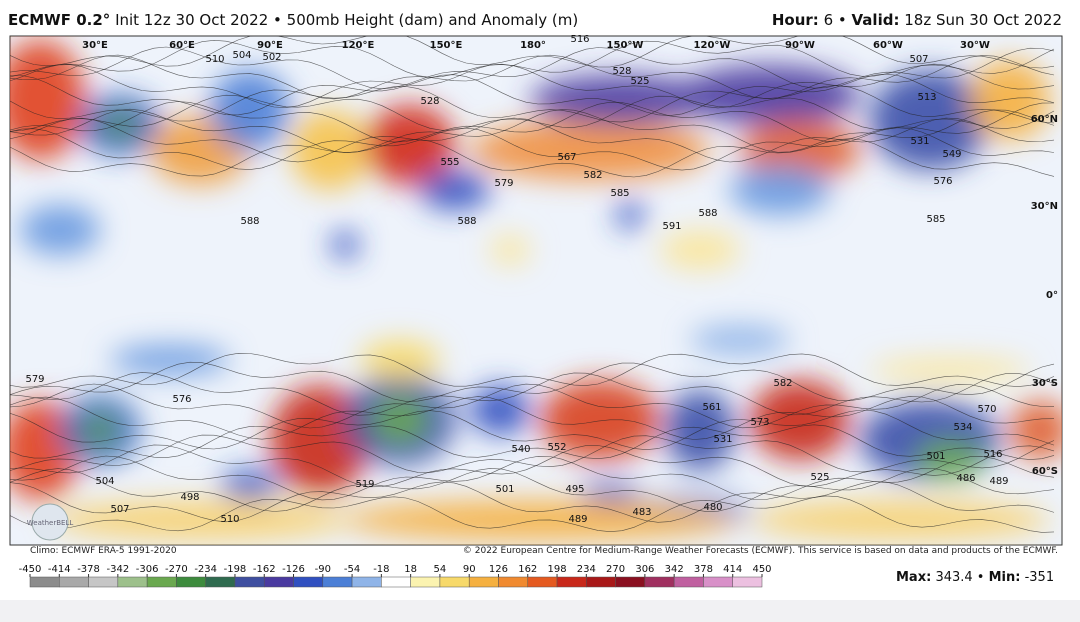 This screenshot has width=1080, height=622. Describe the element at coordinates (381, 569) in the screenshot. I see `colorbar-label: -18` at that location.